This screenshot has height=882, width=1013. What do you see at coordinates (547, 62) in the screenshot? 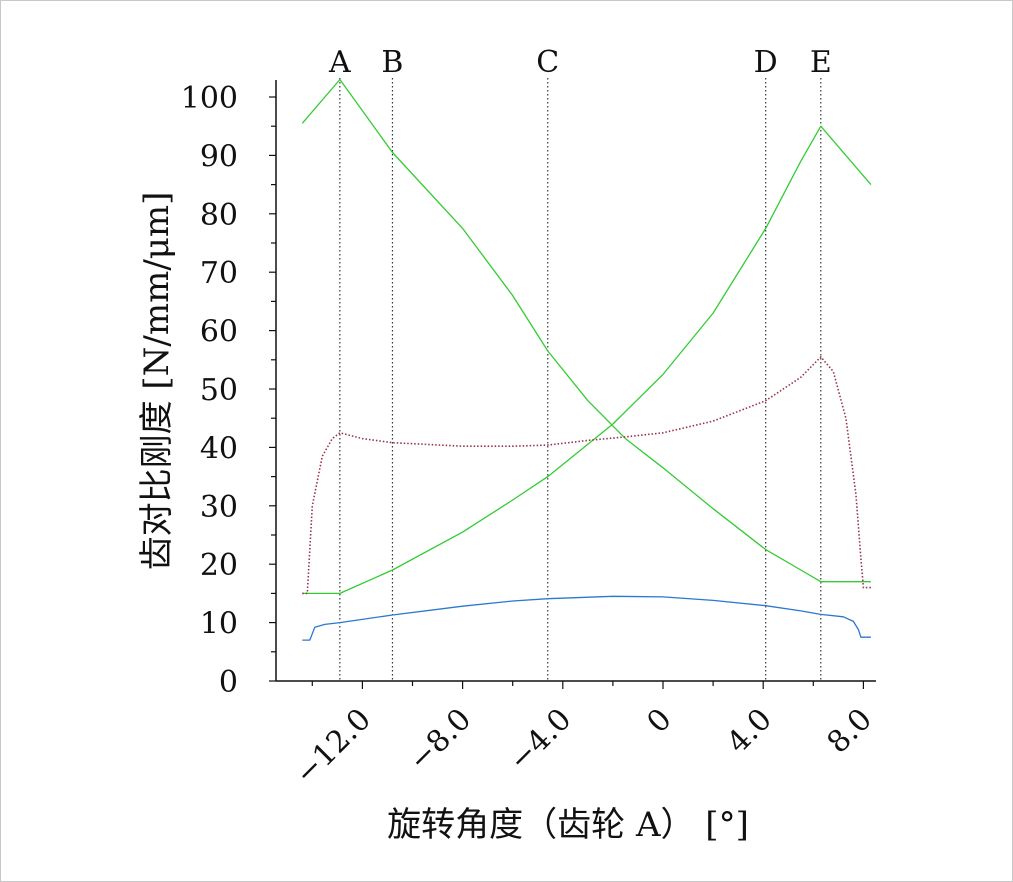
I see `marker-label-c: C` at bounding box center [547, 62].